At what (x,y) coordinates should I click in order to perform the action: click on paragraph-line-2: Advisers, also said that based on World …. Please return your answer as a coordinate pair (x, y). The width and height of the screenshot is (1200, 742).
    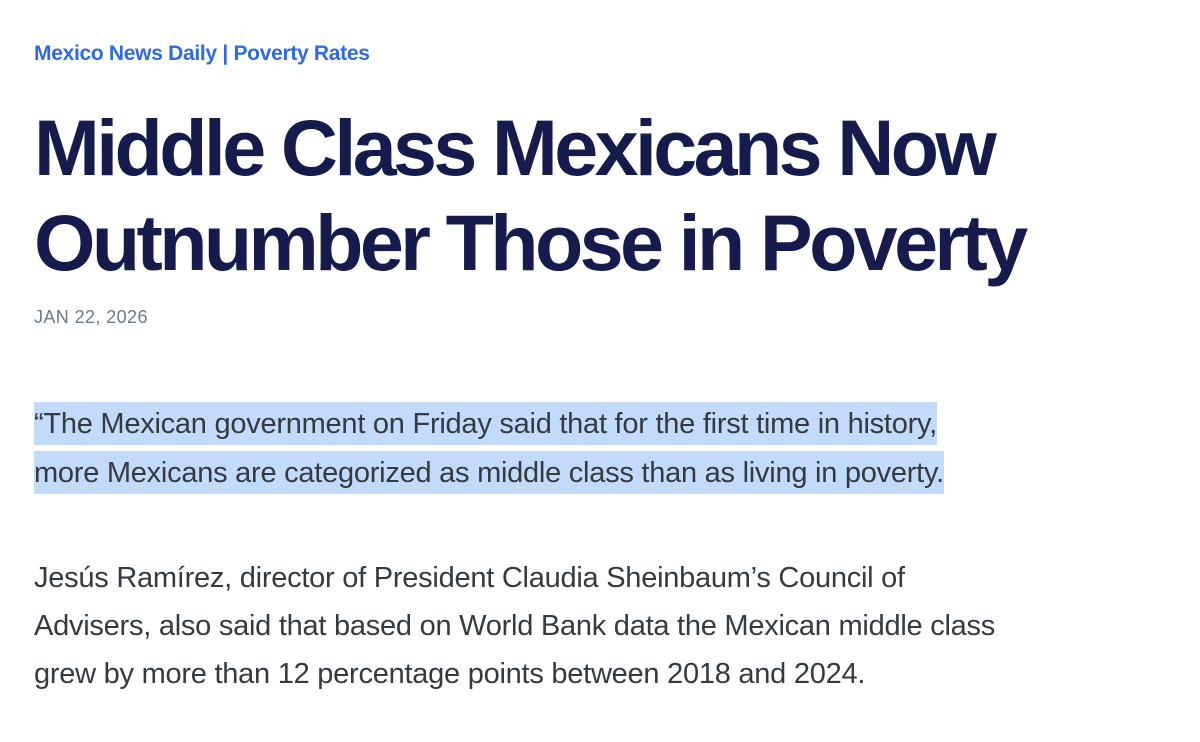
    Looking at the image, I should click on (515, 626).